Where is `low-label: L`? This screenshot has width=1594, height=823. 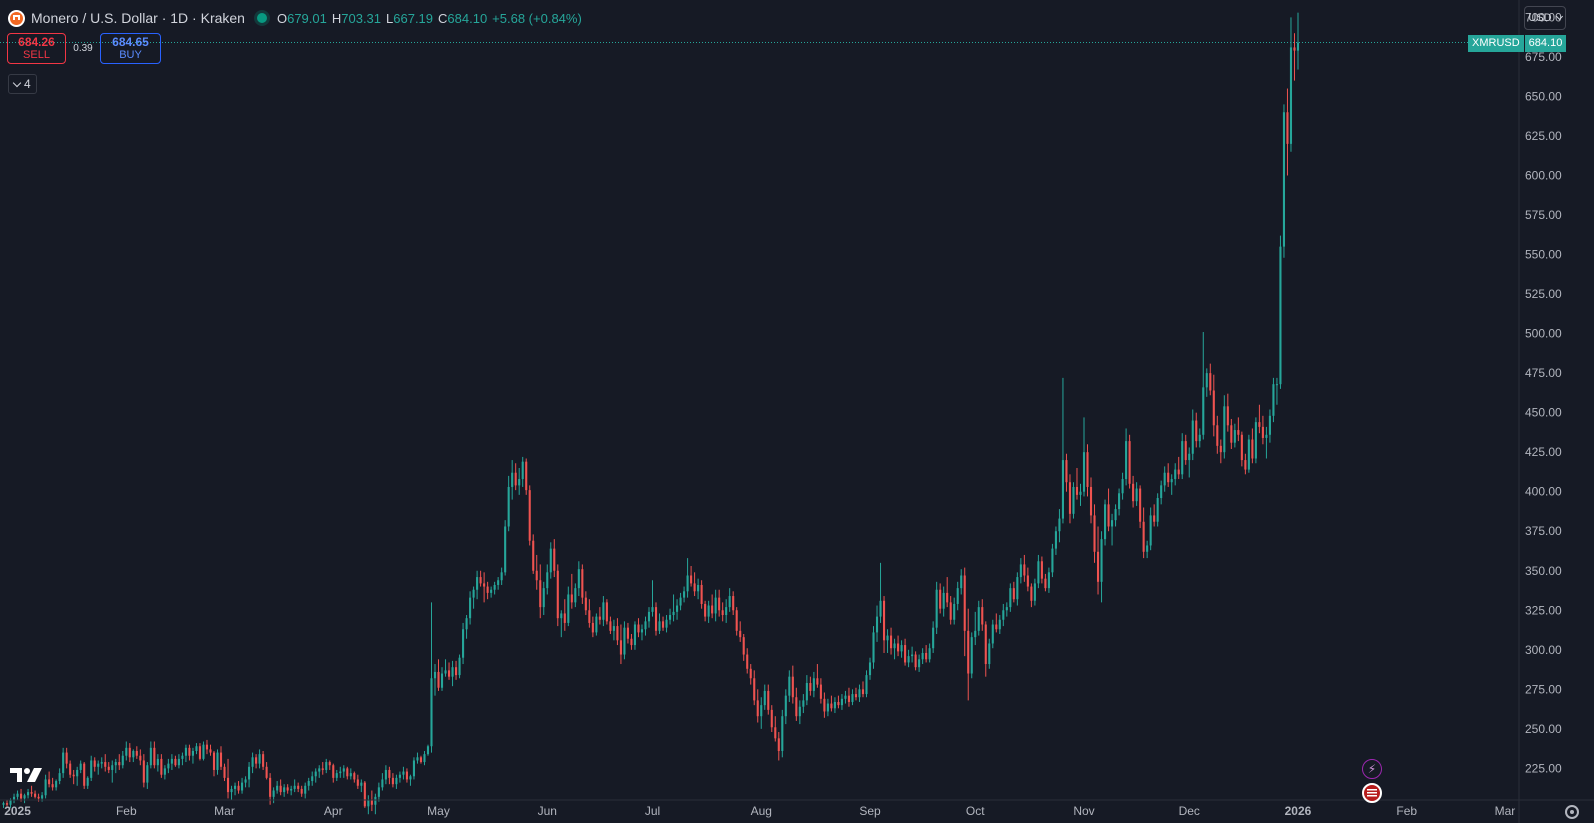 low-label: L is located at coordinates (390, 18).